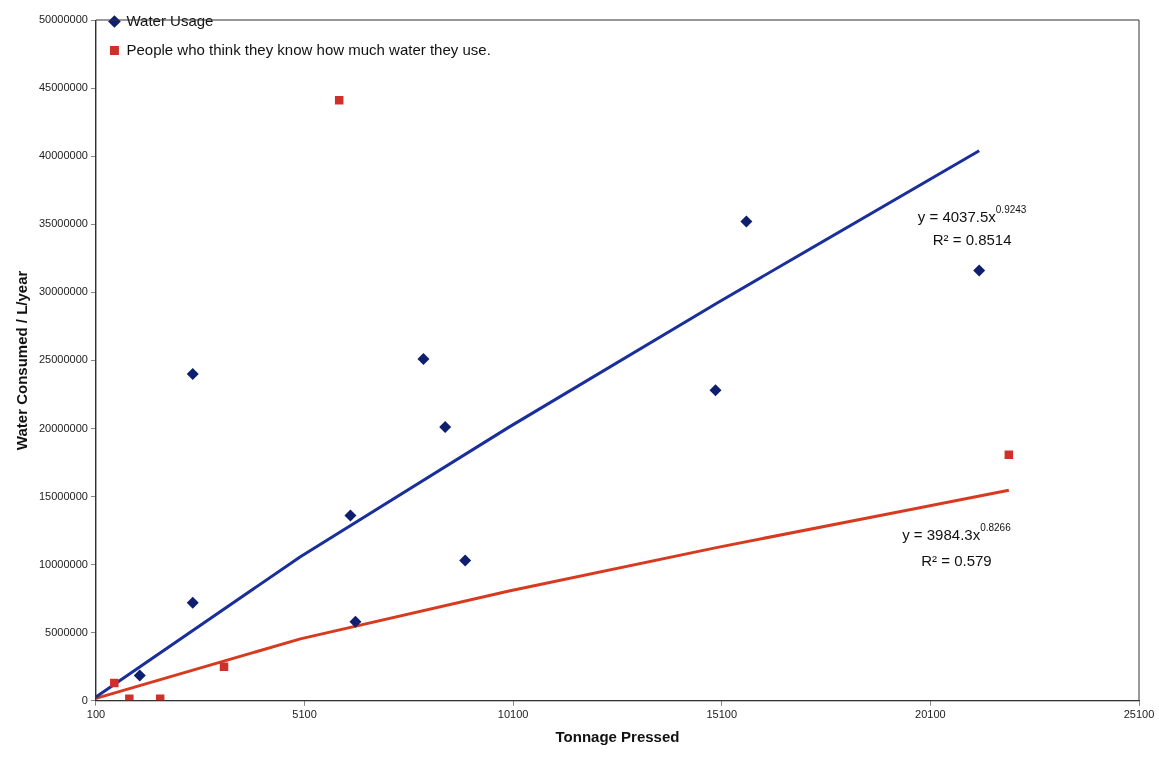  I want to click on x-tick-label: 15100, so click(722, 714).